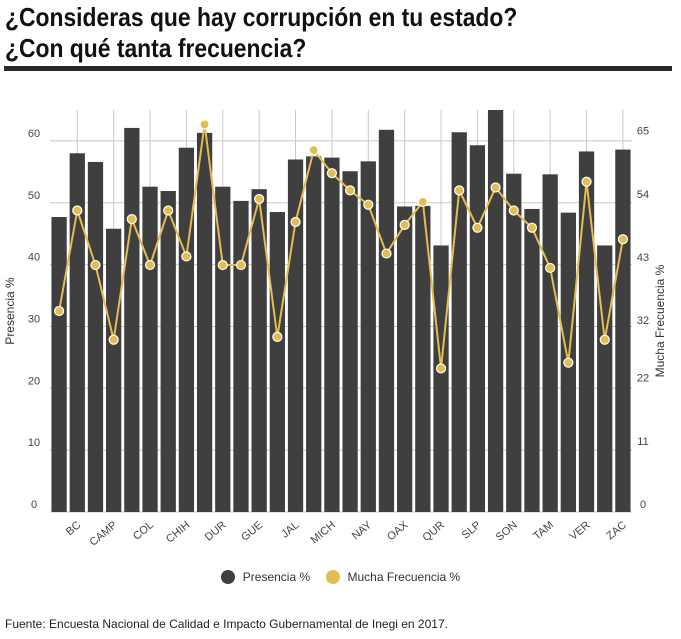 This screenshot has width=681, height=639. I want to click on point-cdmx, so click(204, 124).